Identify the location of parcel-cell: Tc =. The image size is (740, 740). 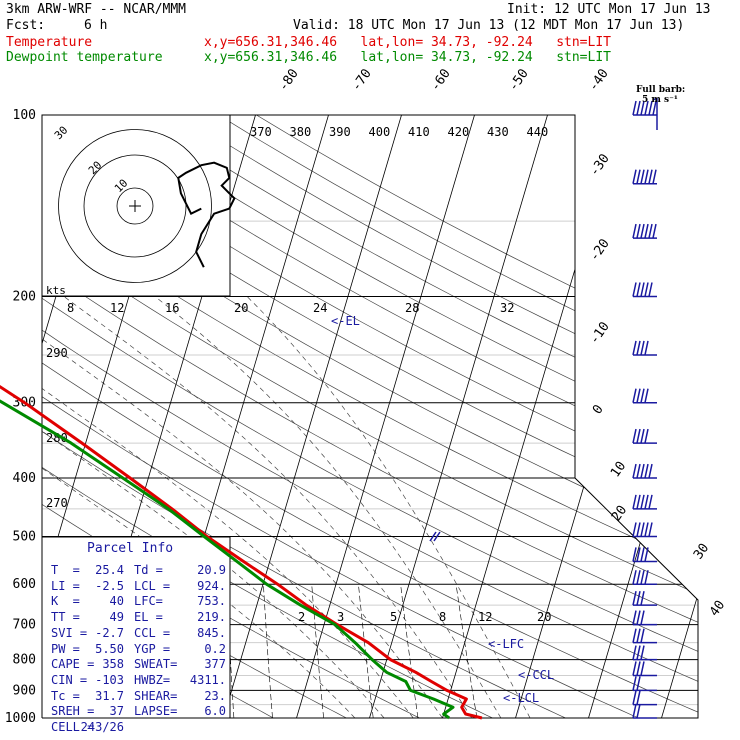
(65, 695).